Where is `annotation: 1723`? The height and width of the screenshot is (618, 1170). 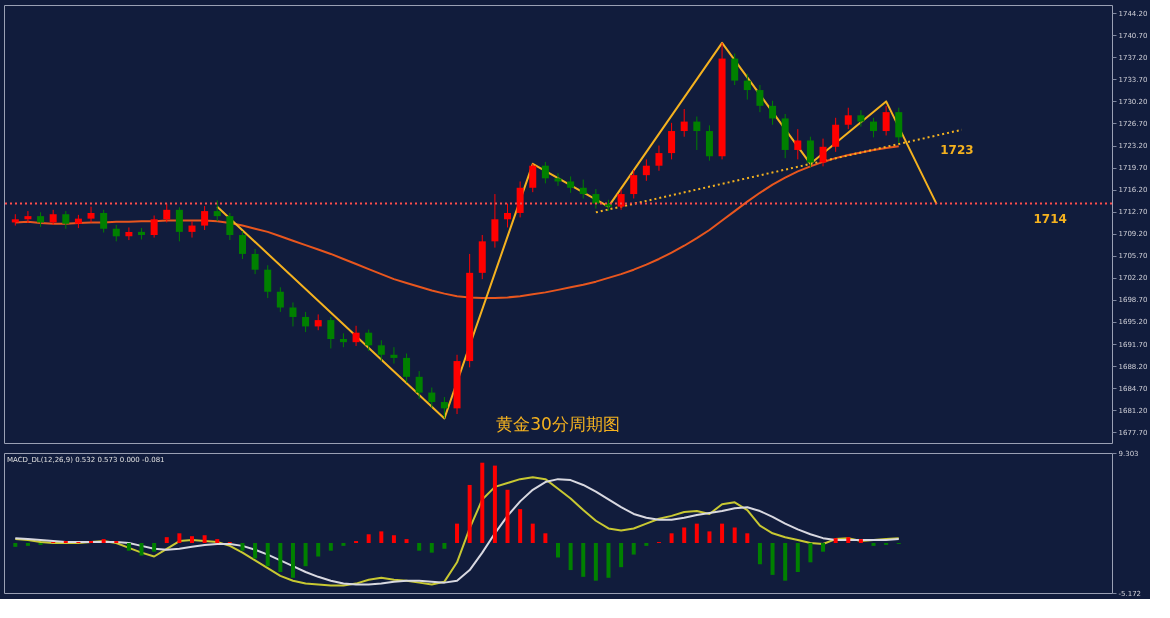
annotation: 1723 is located at coordinates (957, 149).